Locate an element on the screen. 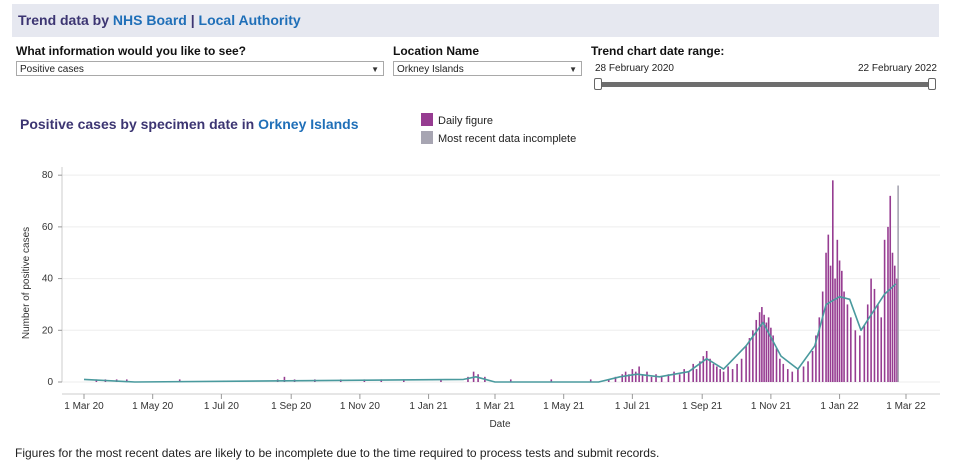  legend-label-daily: Daily figure is located at coordinates (466, 121).